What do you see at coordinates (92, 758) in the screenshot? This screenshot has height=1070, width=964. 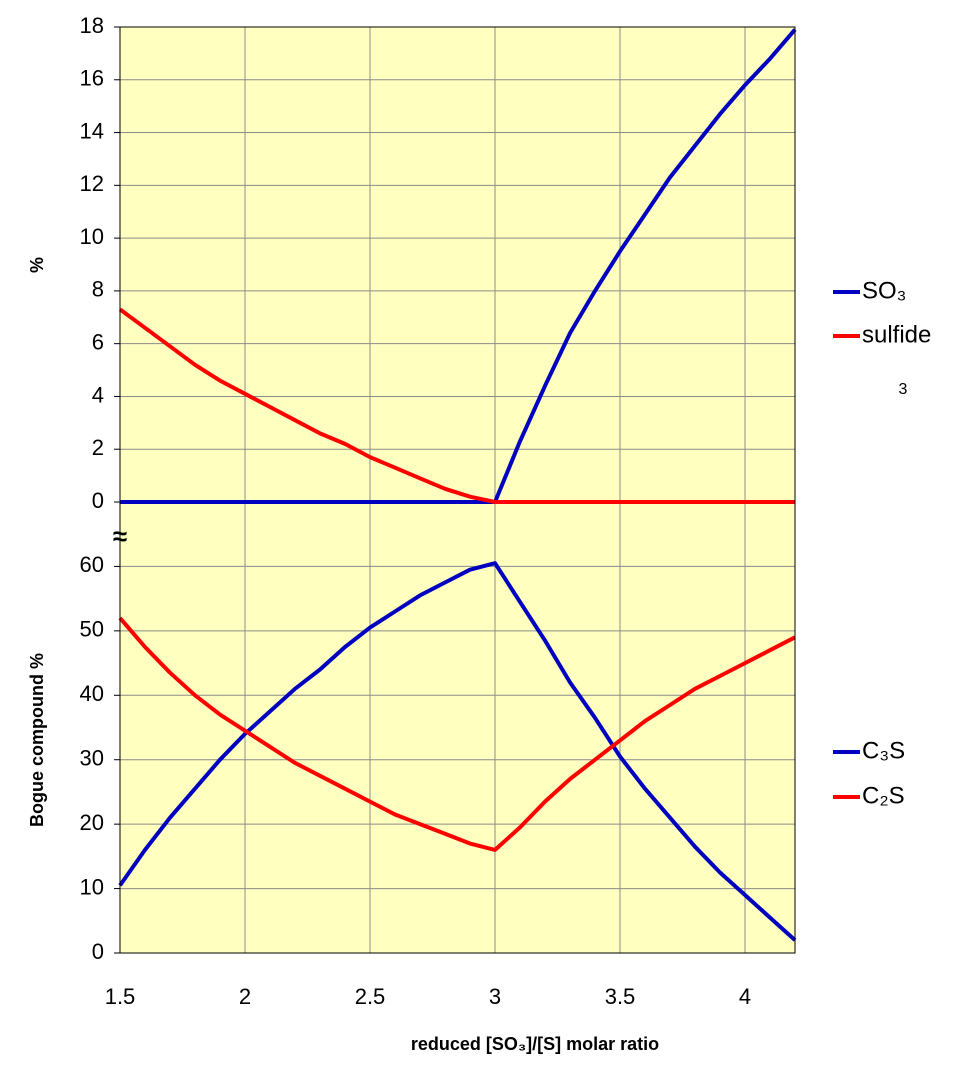 I see `y-tick-label: 30` at bounding box center [92, 758].